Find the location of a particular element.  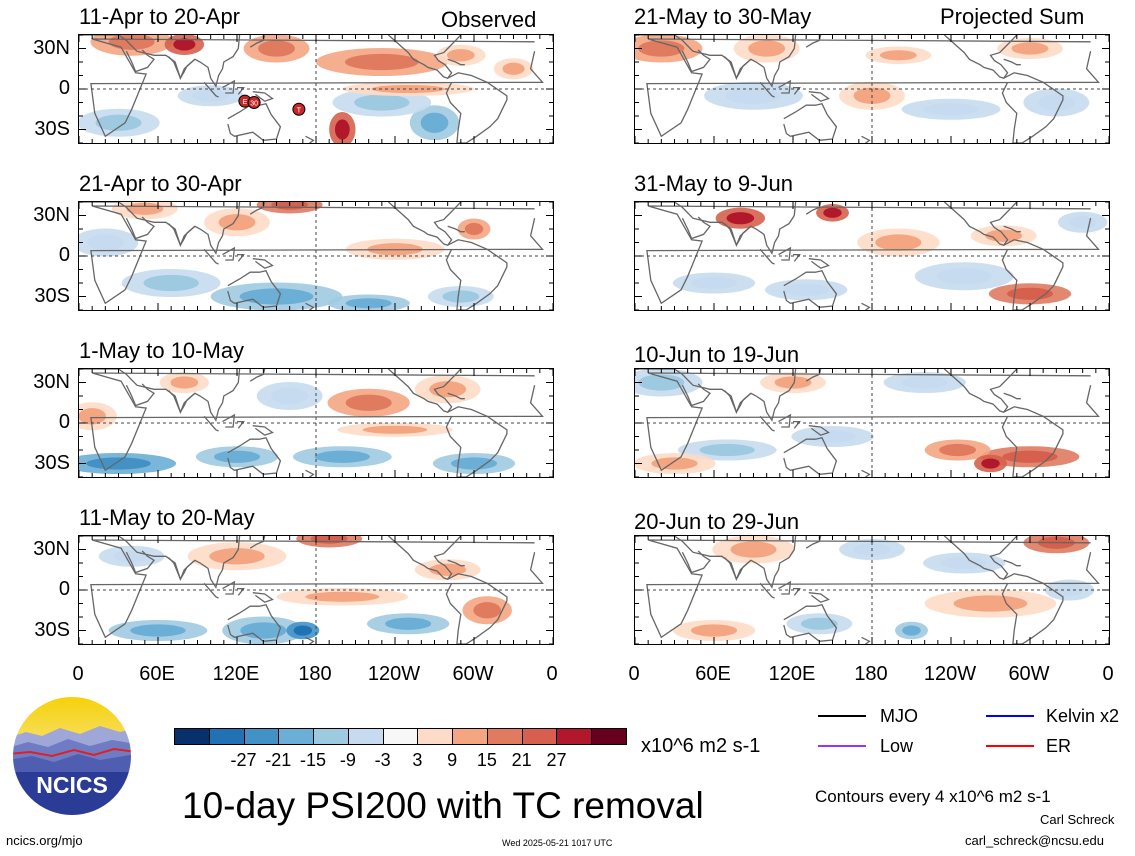

legend-line-mjo is located at coordinates (842, 716).